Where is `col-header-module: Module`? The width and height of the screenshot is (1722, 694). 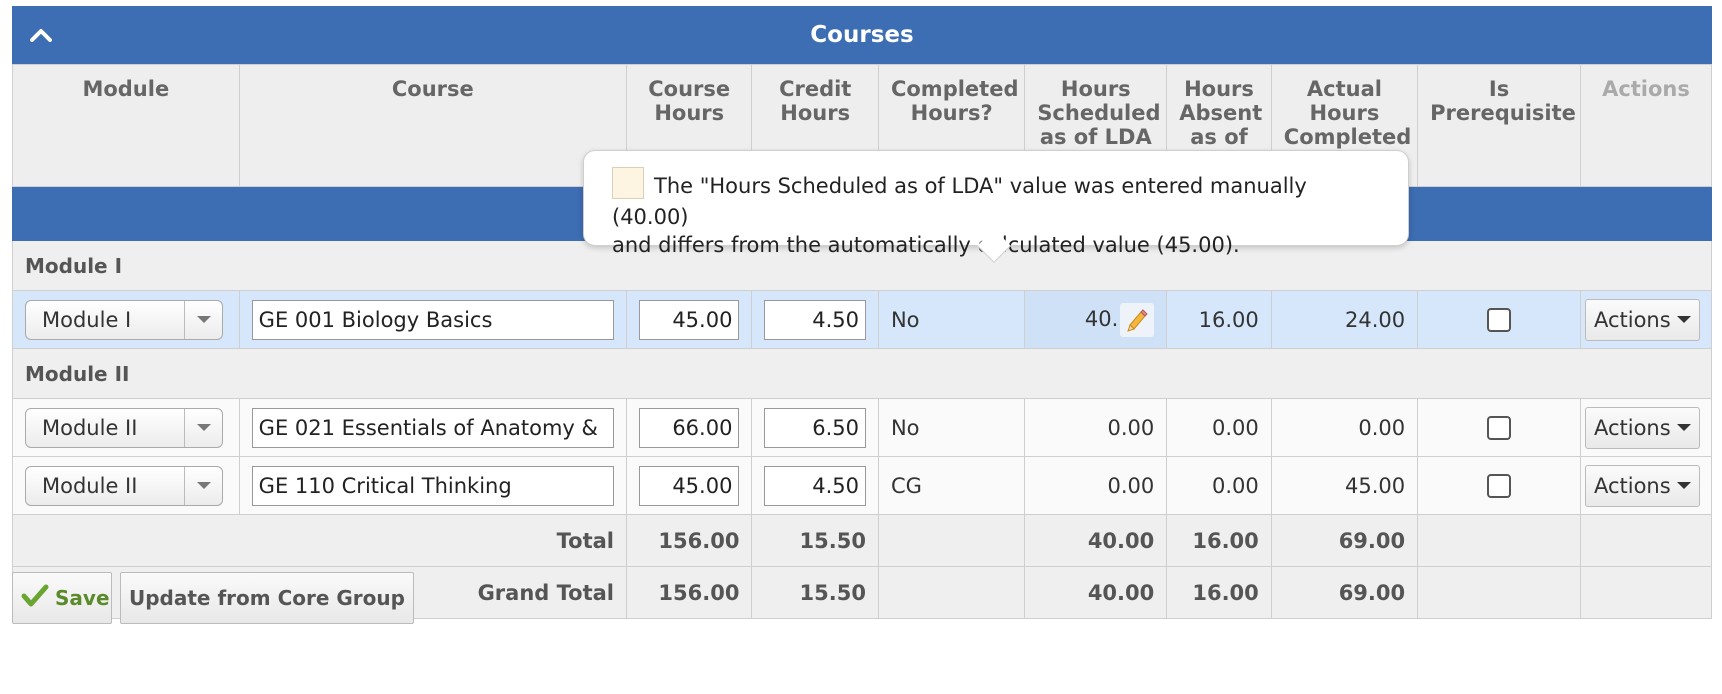
col-header-module: Module is located at coordinates (126, 125).